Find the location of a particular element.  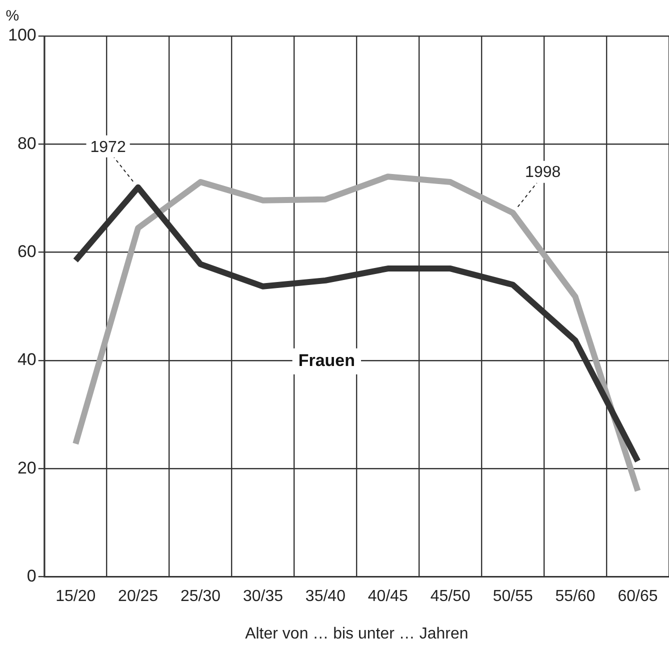

x-tick-label: 45/50 is located at coordinates (450, 596).